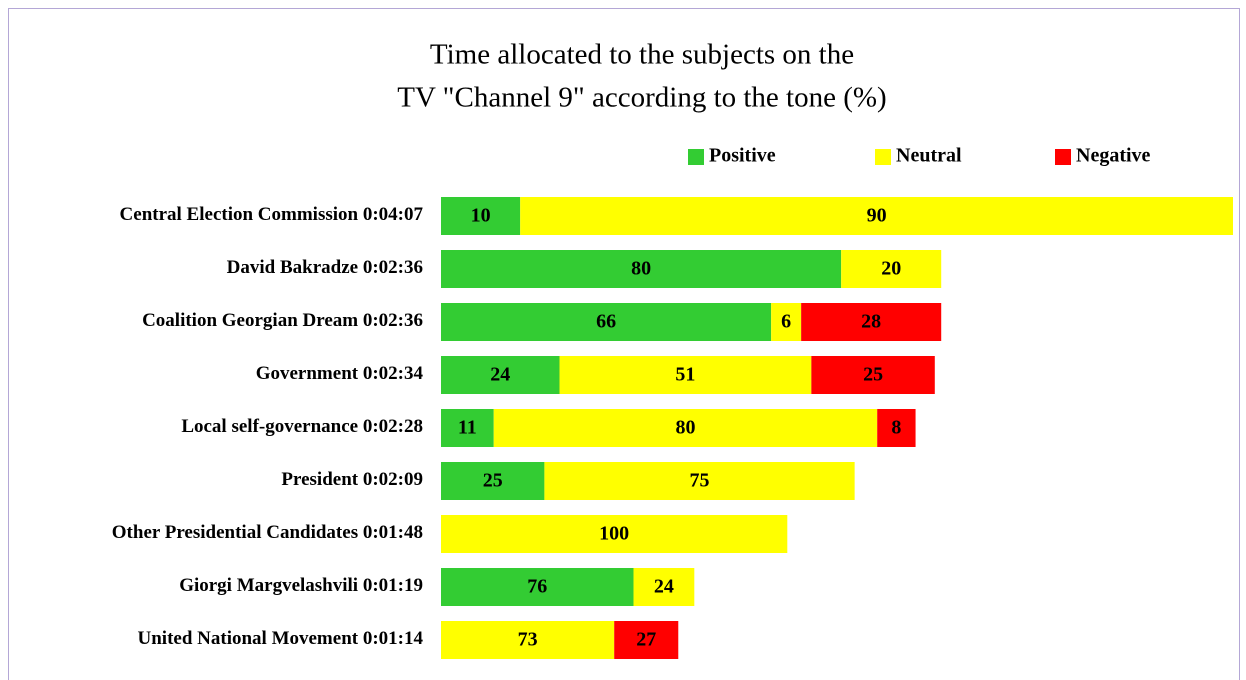 This screenshot has width=1246, height=680. What do you see at coordinates (319, 479) in the screenshot?
I see `category-name: President` at bounding box center [319, 479].